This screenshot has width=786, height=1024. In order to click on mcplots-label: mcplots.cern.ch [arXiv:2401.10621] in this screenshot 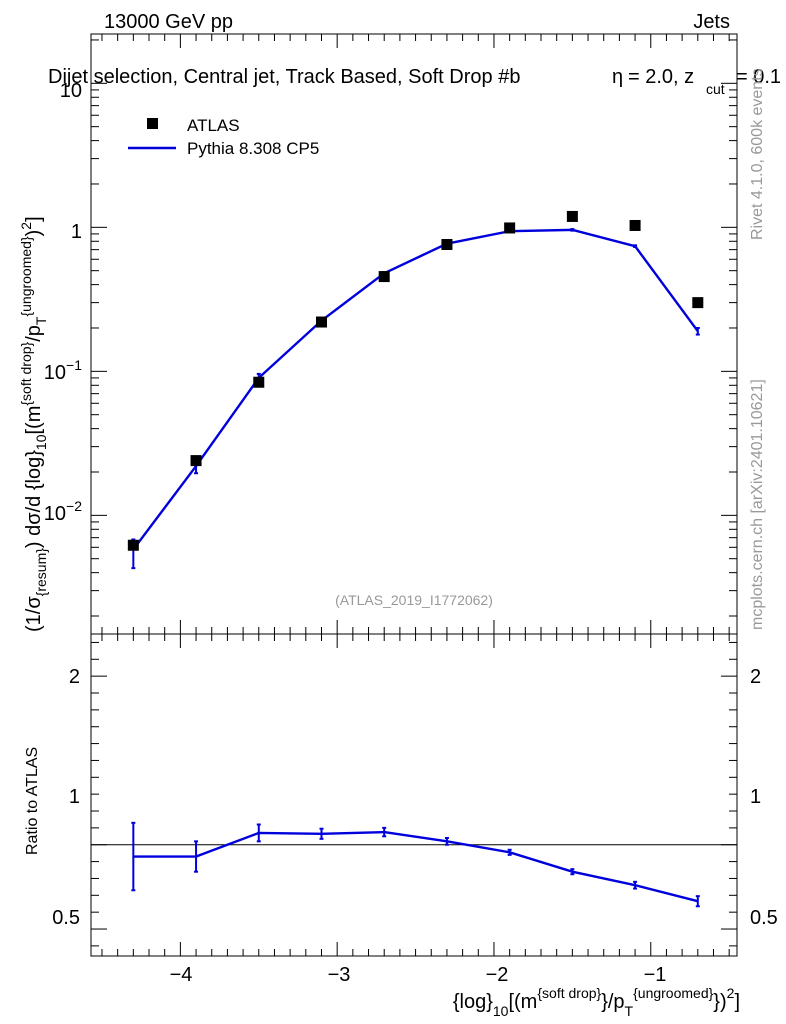, I will do `click(757, 504)`.